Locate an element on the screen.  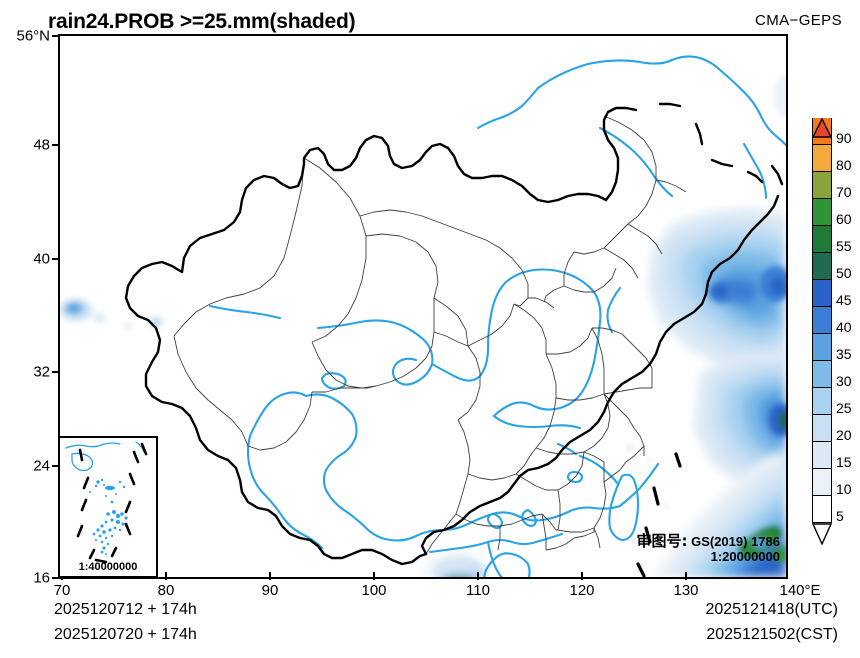
x-tick-label-140: 140°E is located at coordinates (800, 590).